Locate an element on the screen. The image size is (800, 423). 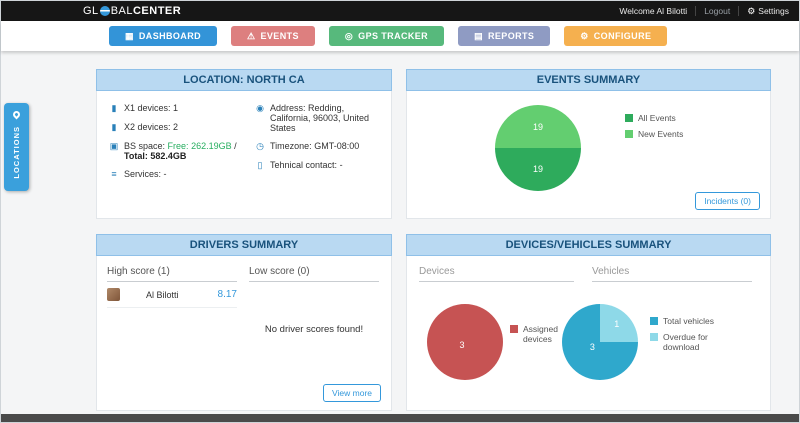
settings-link: Settings is located at coordinates (773, 11).